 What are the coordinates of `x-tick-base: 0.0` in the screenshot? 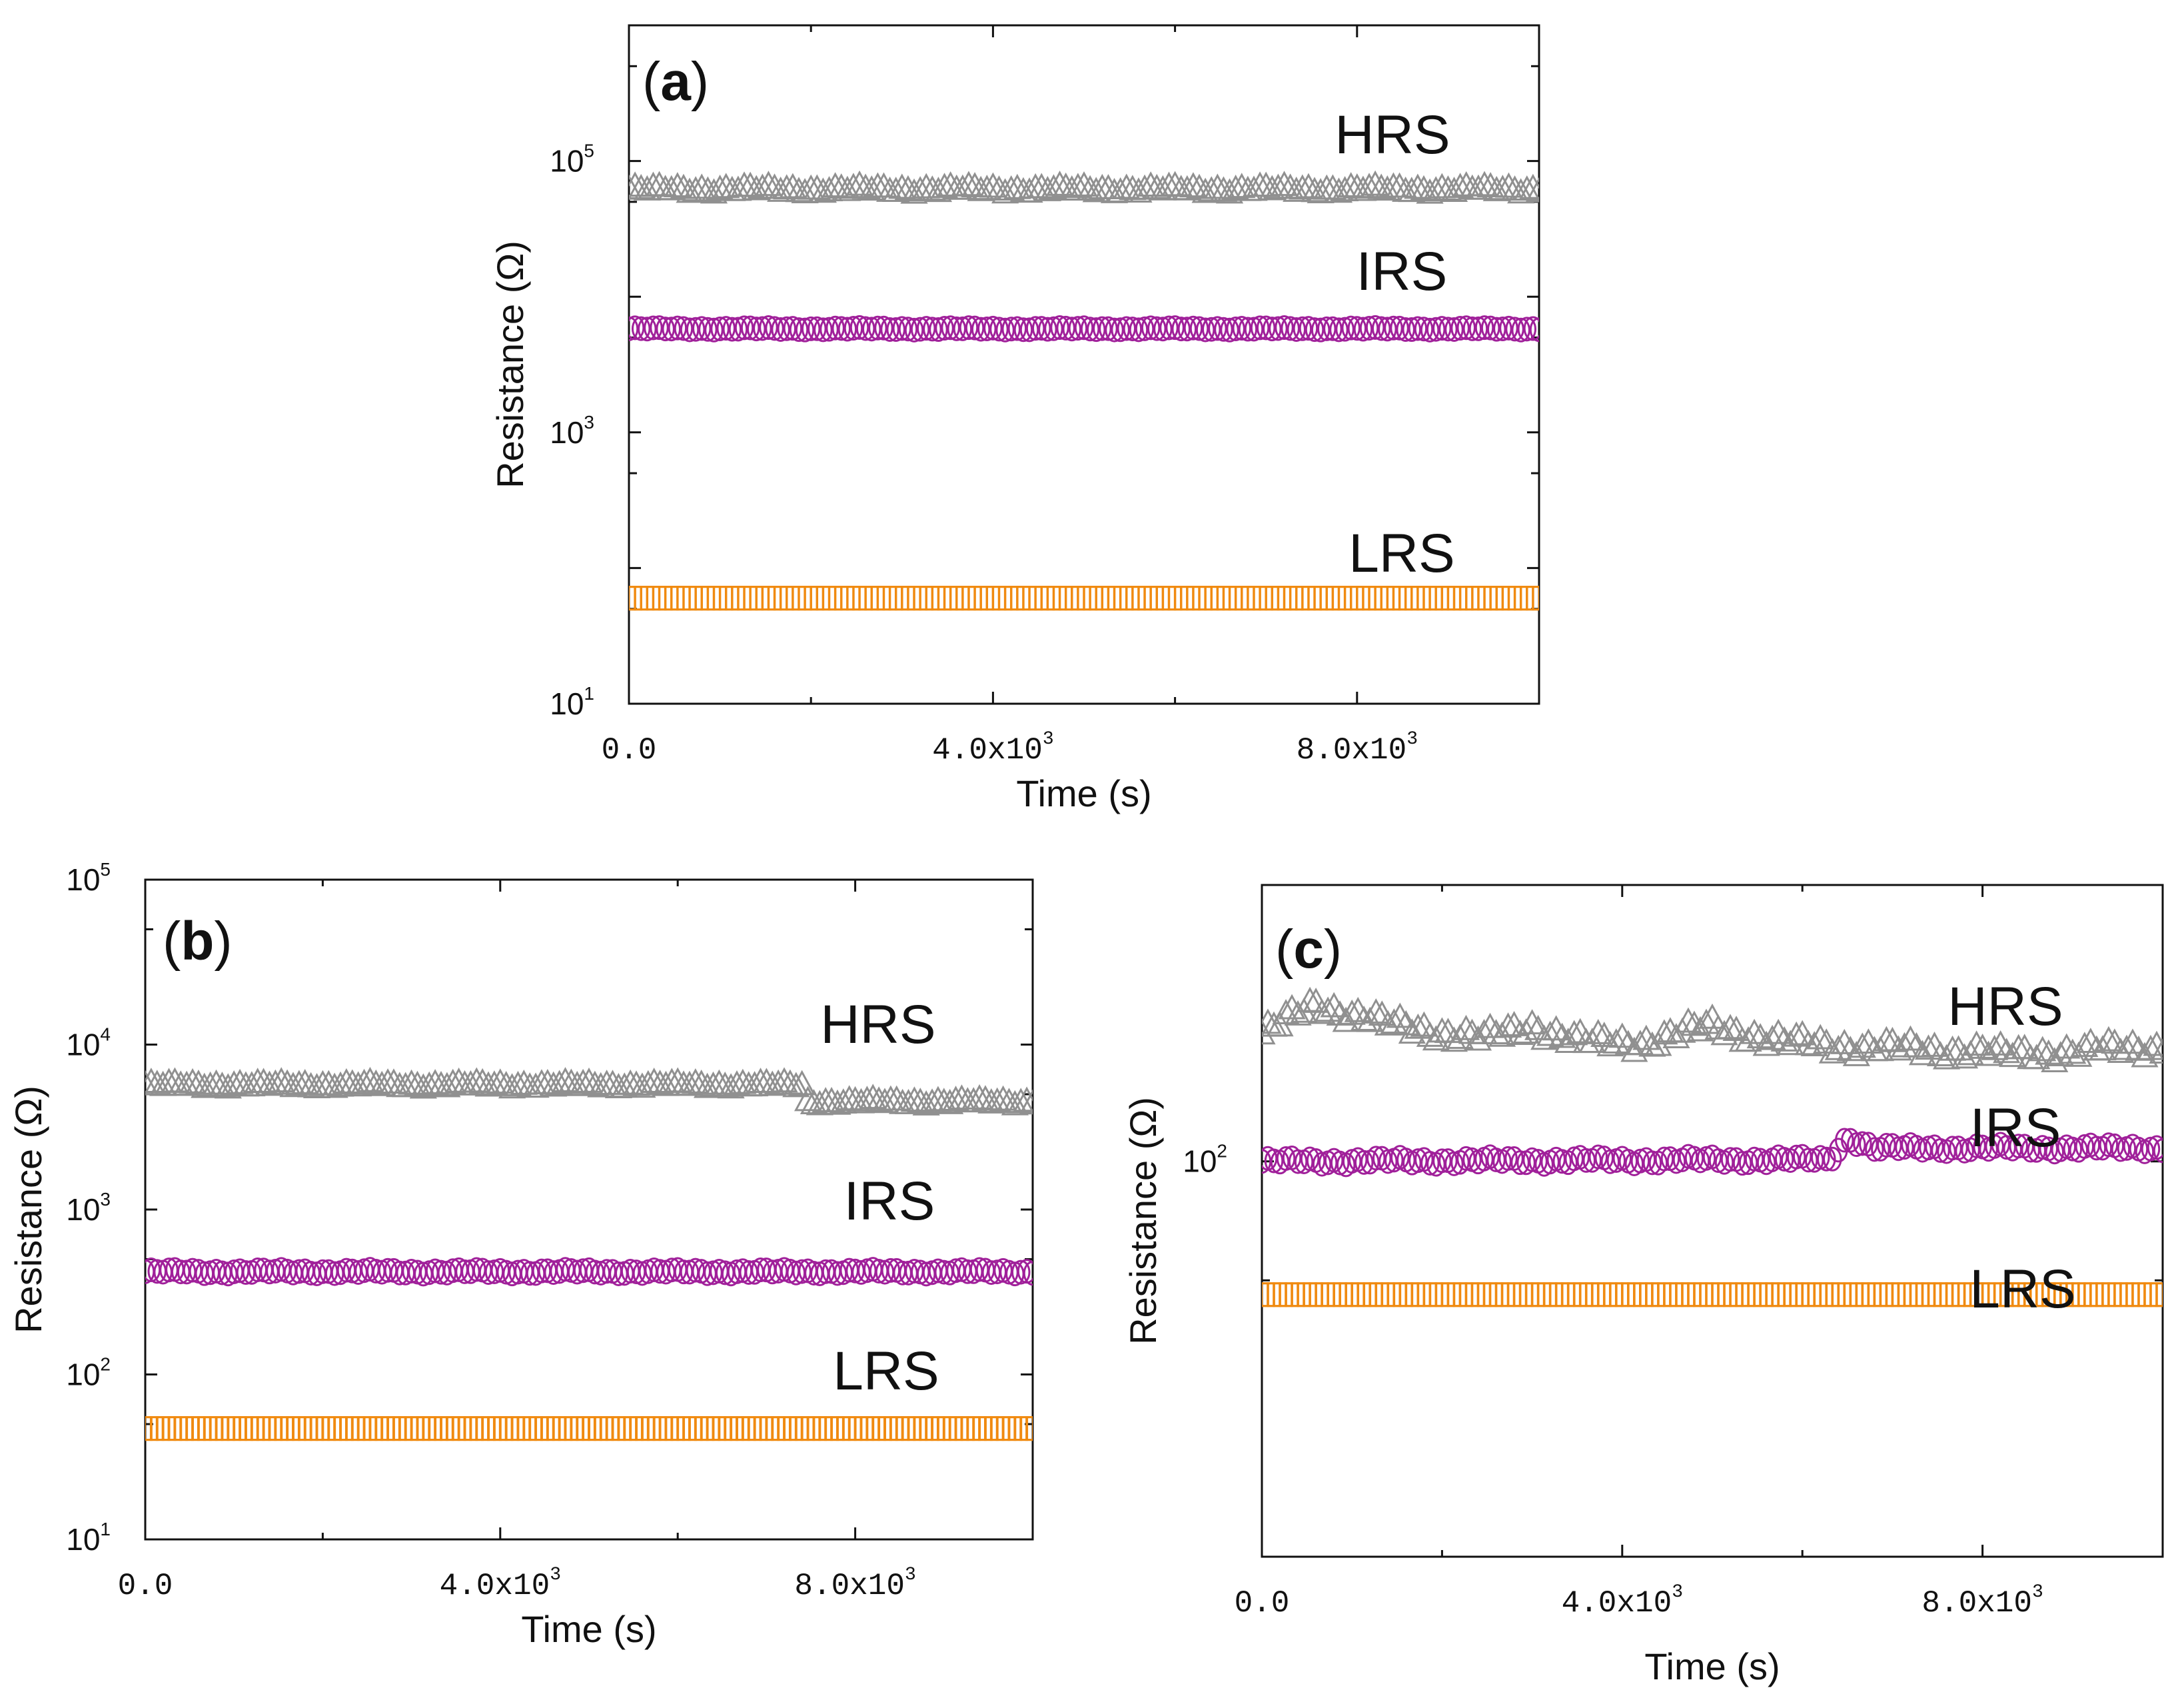 It's located at (145, 1586).